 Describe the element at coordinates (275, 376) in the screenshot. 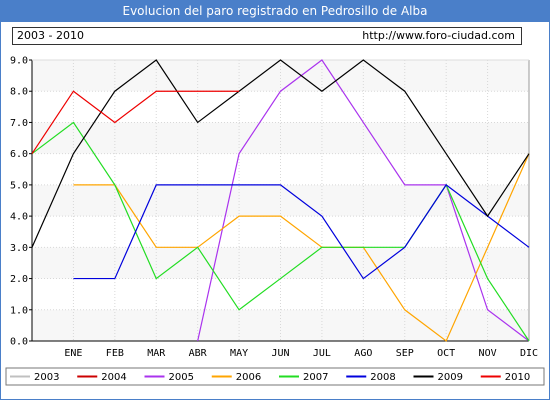

I see `legend-box` at that location.